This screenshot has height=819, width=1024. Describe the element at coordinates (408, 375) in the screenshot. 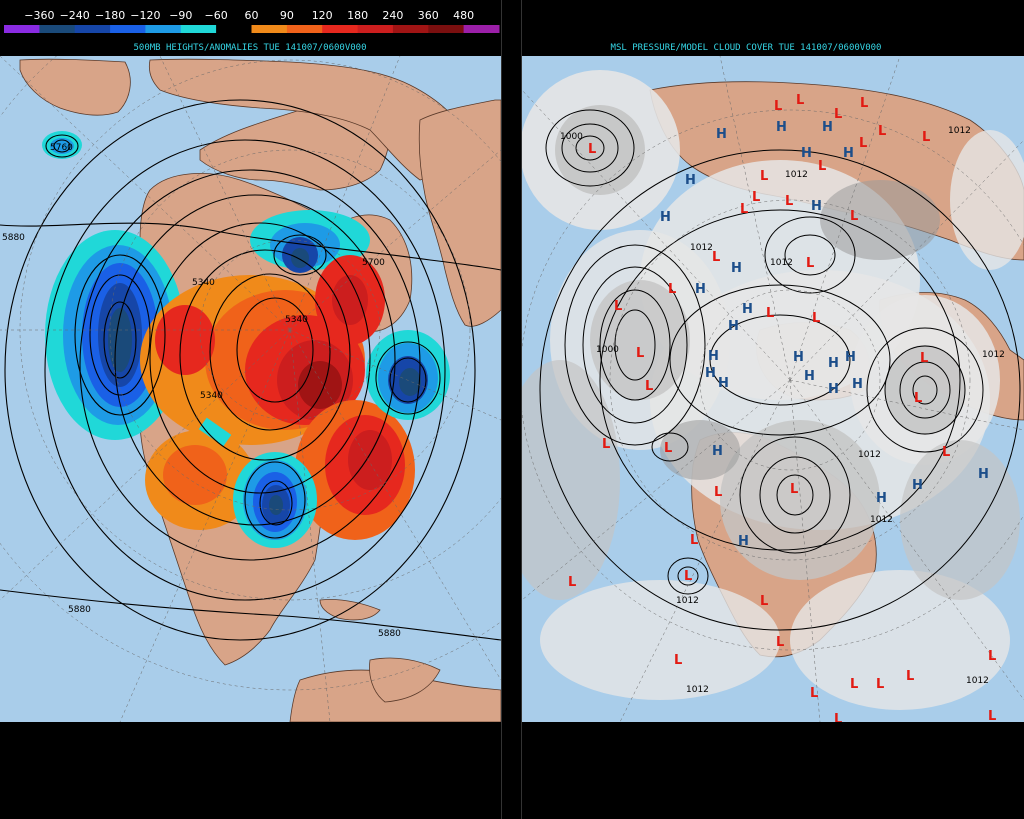

I see `anomaly-blob-europe-trough` at that location.